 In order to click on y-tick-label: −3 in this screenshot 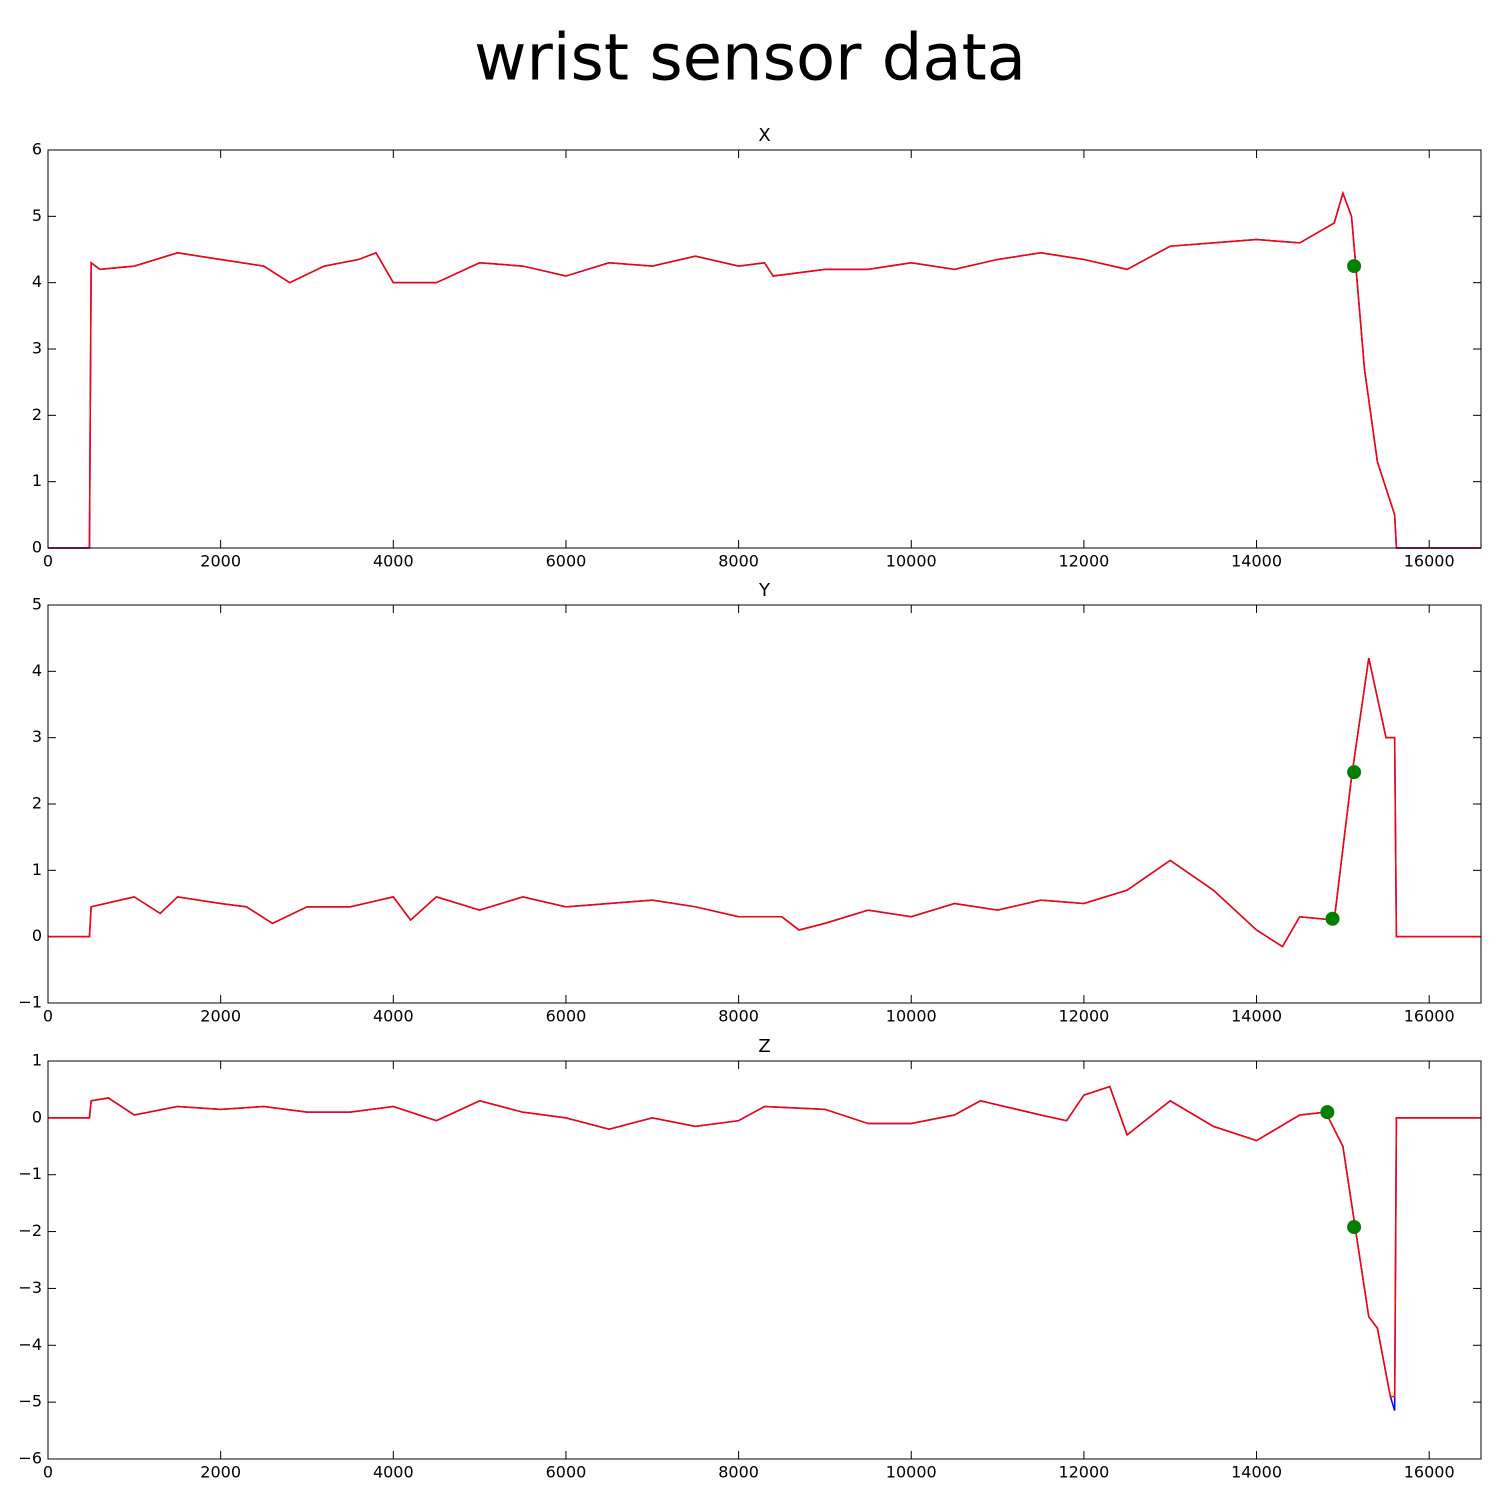, I will do `click(30, 1287)`.